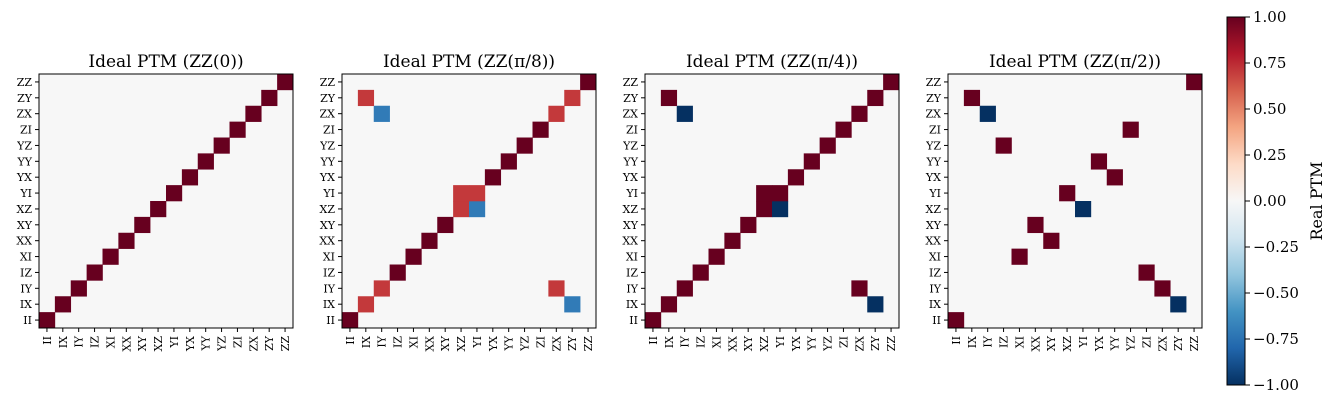 This screenshot has height=406, width=1335. What do you see at coordinates (509, 343) in the screenshot?
I see `x-tick-label: YY` at bounding box center [509, 343].